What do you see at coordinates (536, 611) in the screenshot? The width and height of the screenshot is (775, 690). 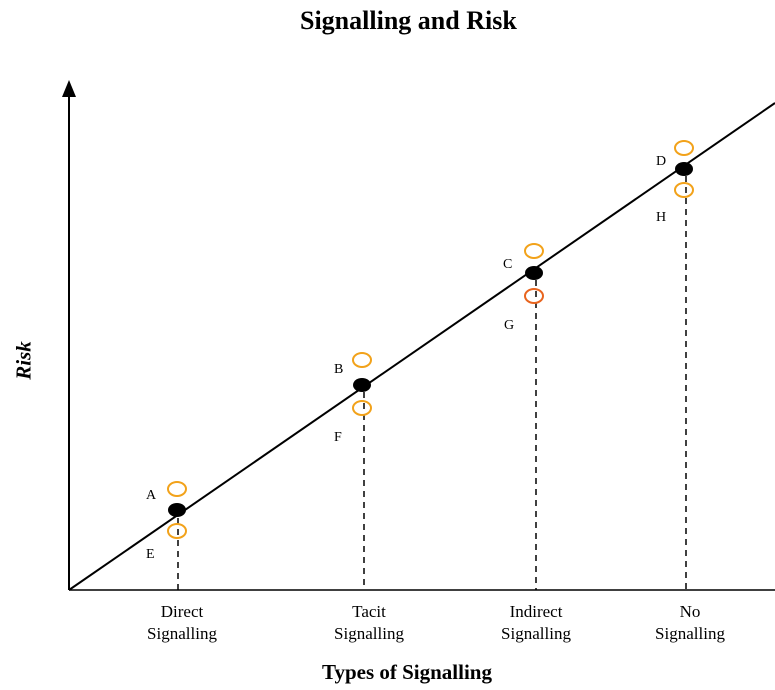 I see `tick-line1: Indirect` at bounding box center [536, 611].